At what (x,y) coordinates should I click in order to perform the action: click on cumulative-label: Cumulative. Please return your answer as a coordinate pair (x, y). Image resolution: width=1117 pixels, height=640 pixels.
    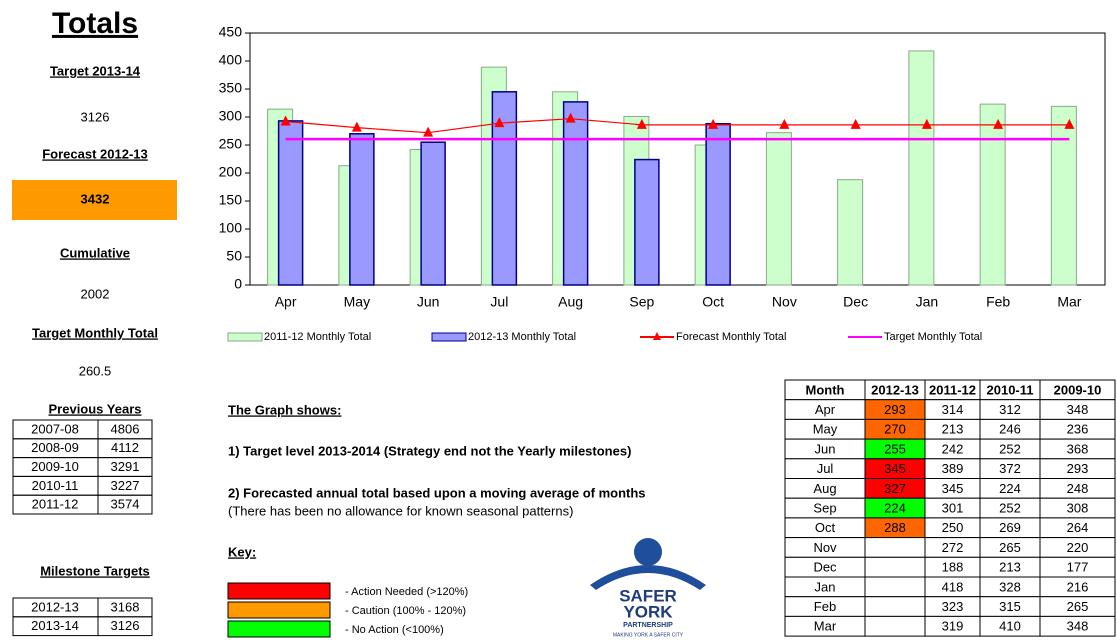
    Looking at the image, I should click on (95, 252).